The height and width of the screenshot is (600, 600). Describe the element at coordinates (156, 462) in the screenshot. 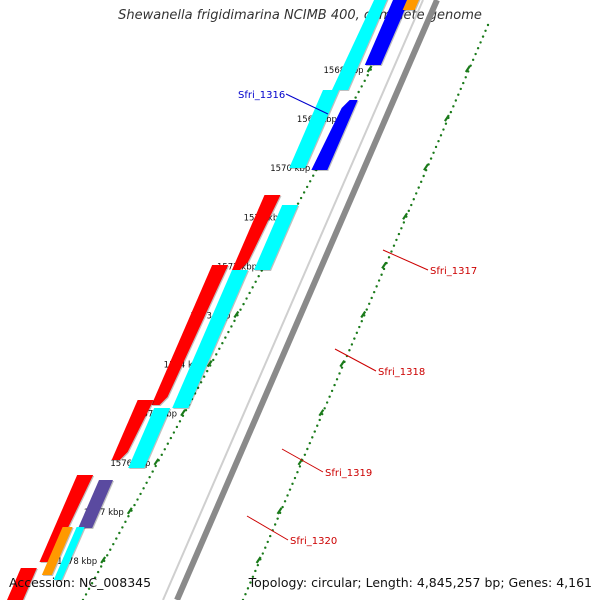

I see `scale-tick-mark` at that location.